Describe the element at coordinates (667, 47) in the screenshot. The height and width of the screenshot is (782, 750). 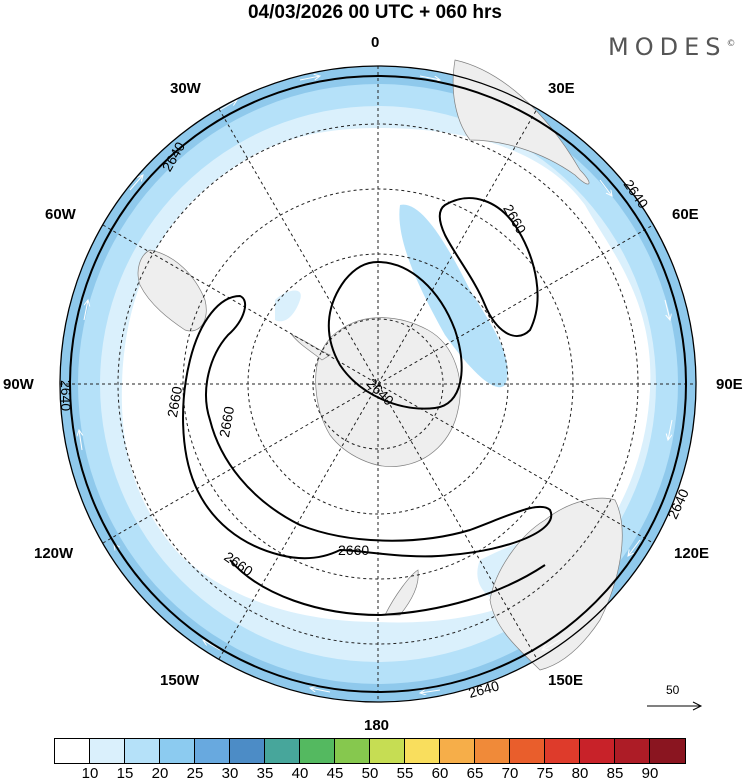
I see `brand-name: MODES` at that location.